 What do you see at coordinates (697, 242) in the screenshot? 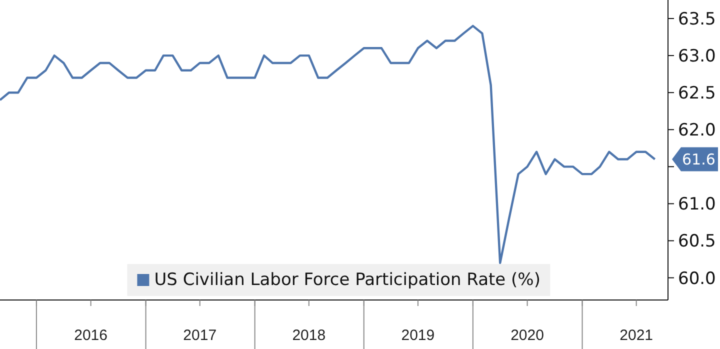
I see `y-tick-label: 60.5` at bounding box center [697, 242].